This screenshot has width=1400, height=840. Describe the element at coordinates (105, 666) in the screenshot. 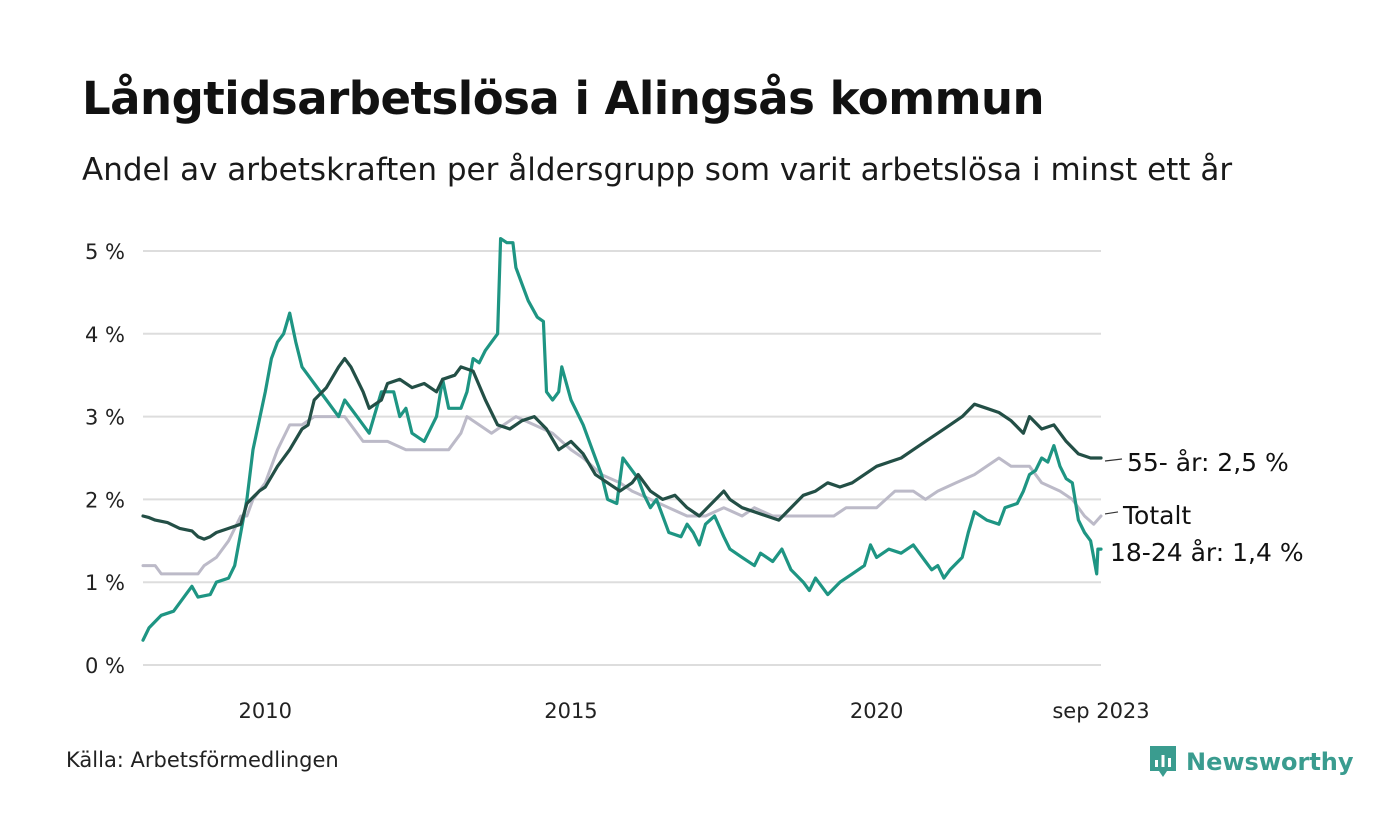

I see `y-tick-label: 0 %` at that location.